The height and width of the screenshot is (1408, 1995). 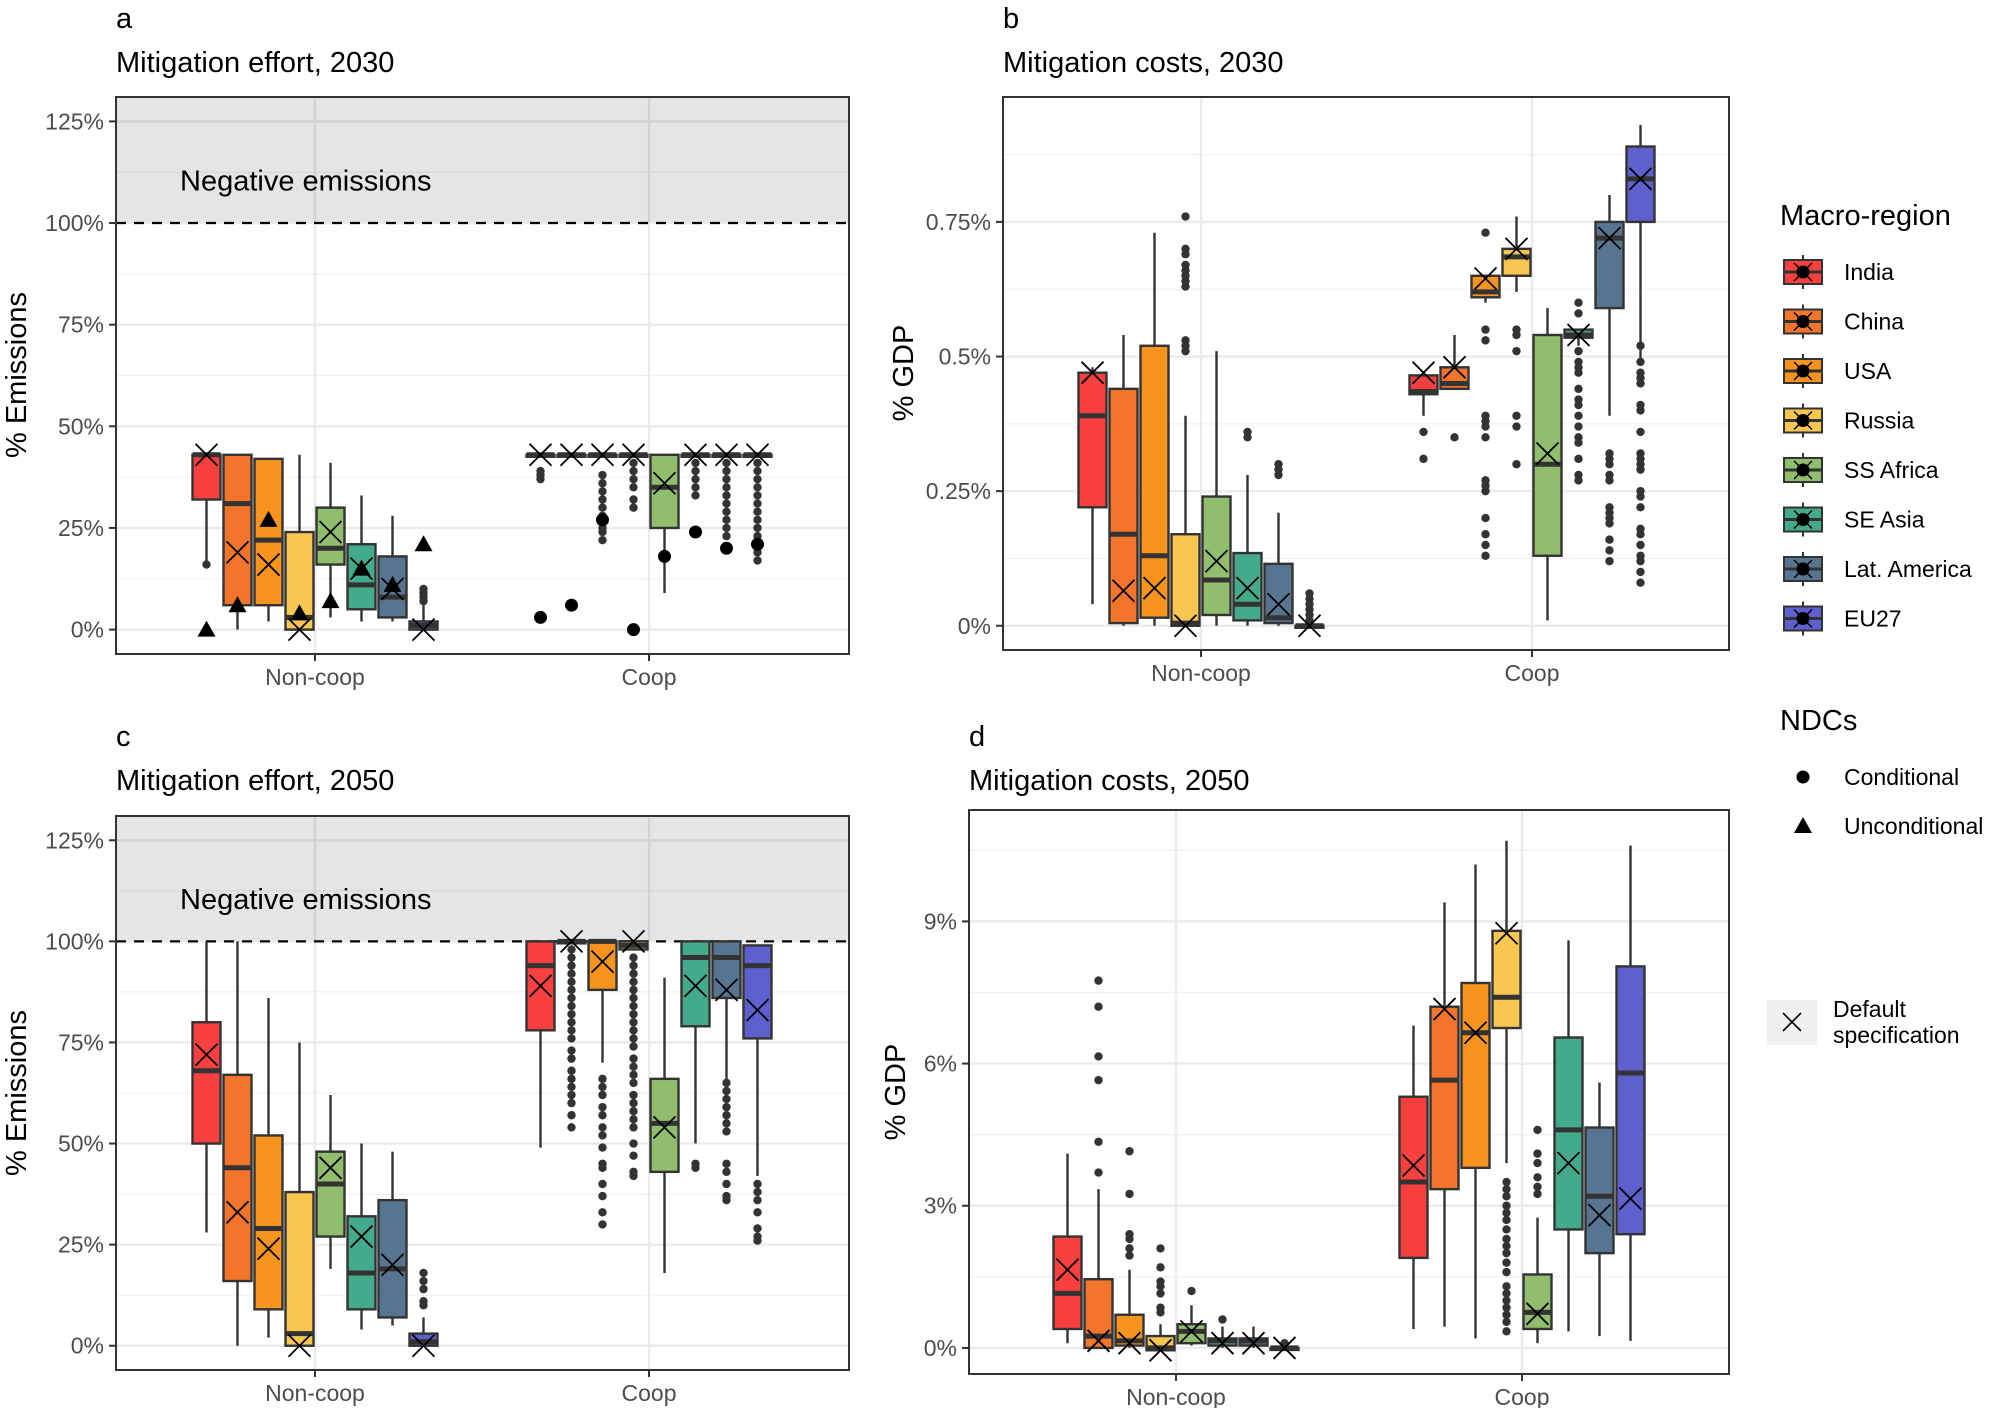 What do you see at coordinates (1908, 569) in the screenshot?
I see `legend-label: Lat. America` at bounding box center [1908, 569].